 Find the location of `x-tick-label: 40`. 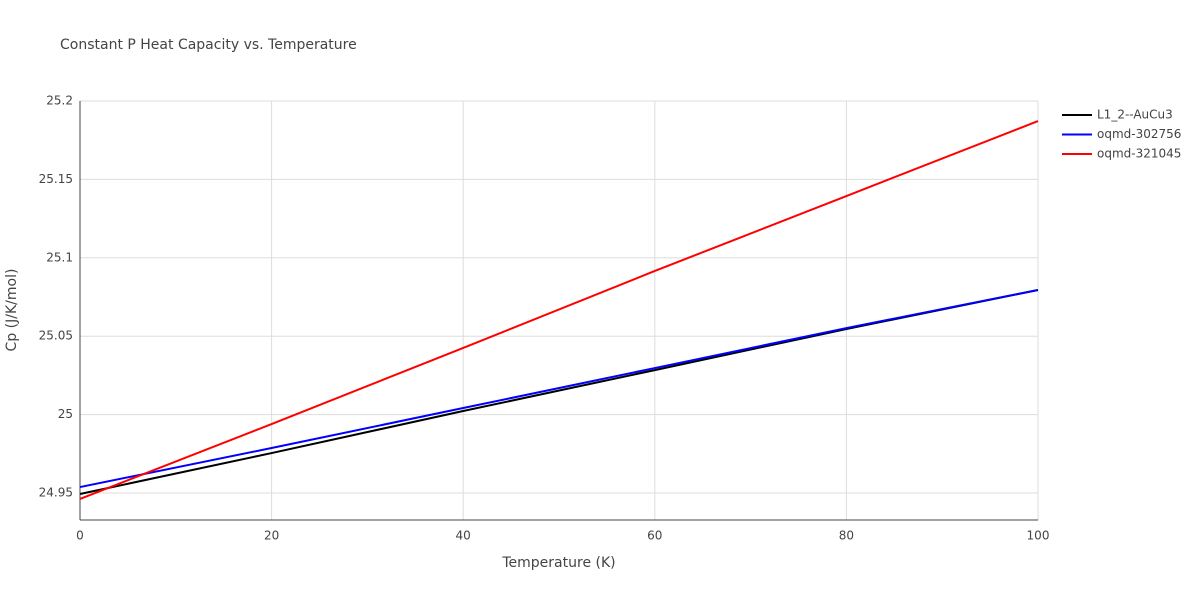

x-tick-label: 40 is located at coordinates (463, 536).